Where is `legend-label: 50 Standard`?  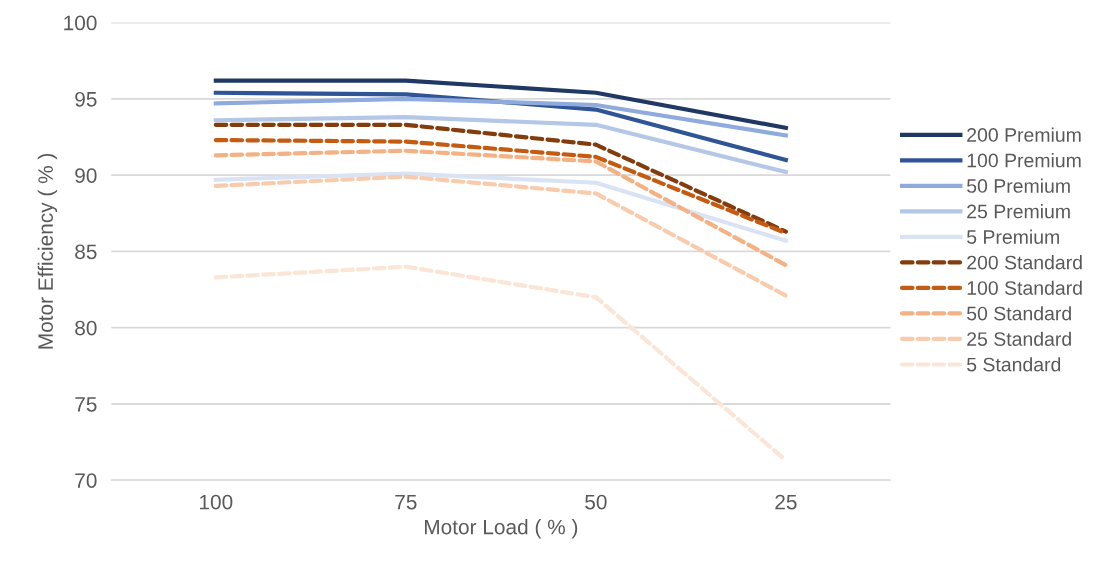 legend-label: 50 Standard is located at coordinates (1019, 313).